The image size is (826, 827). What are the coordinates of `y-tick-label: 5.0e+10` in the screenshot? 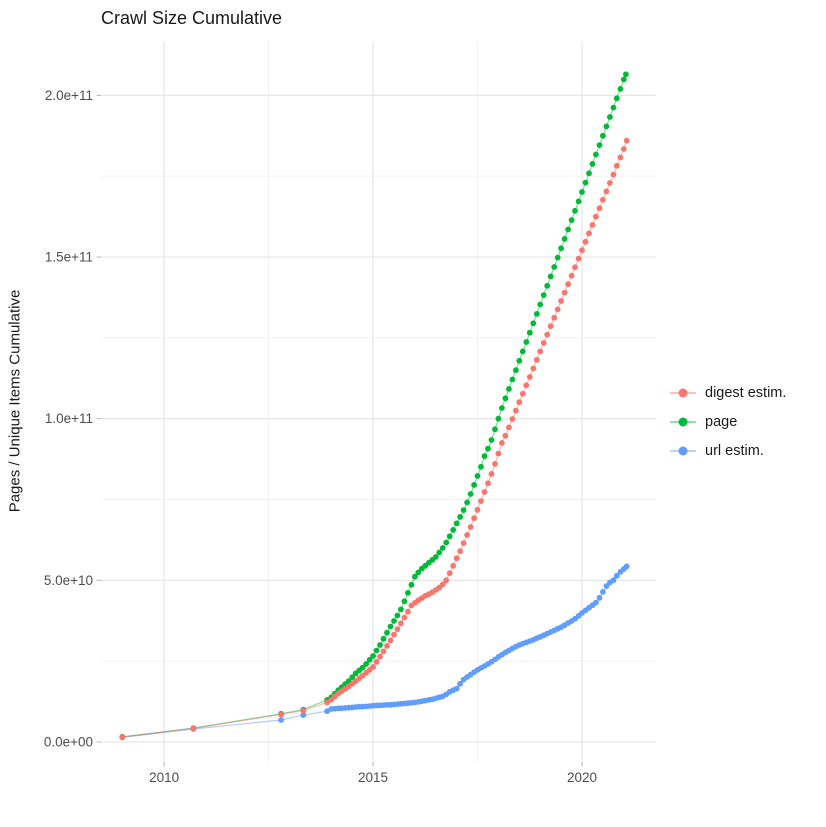 It's located at (68, 580).